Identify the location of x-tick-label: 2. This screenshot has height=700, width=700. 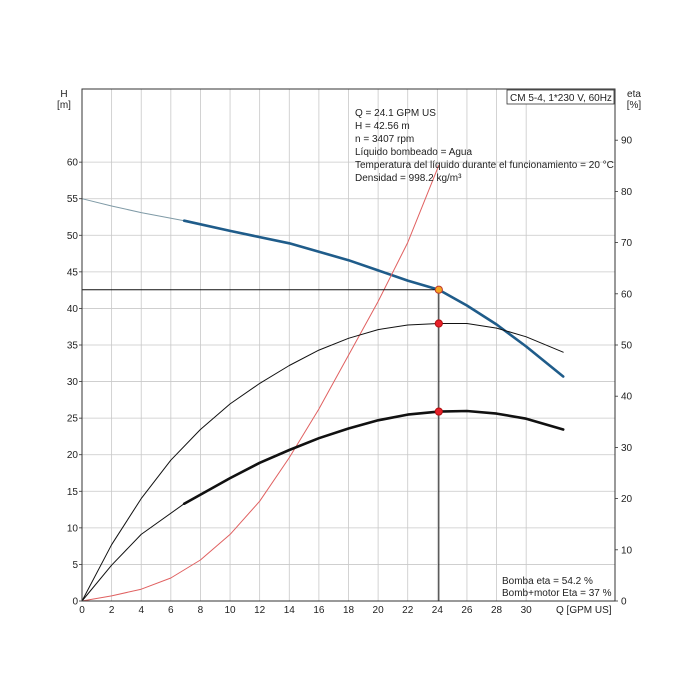
(112, 610).